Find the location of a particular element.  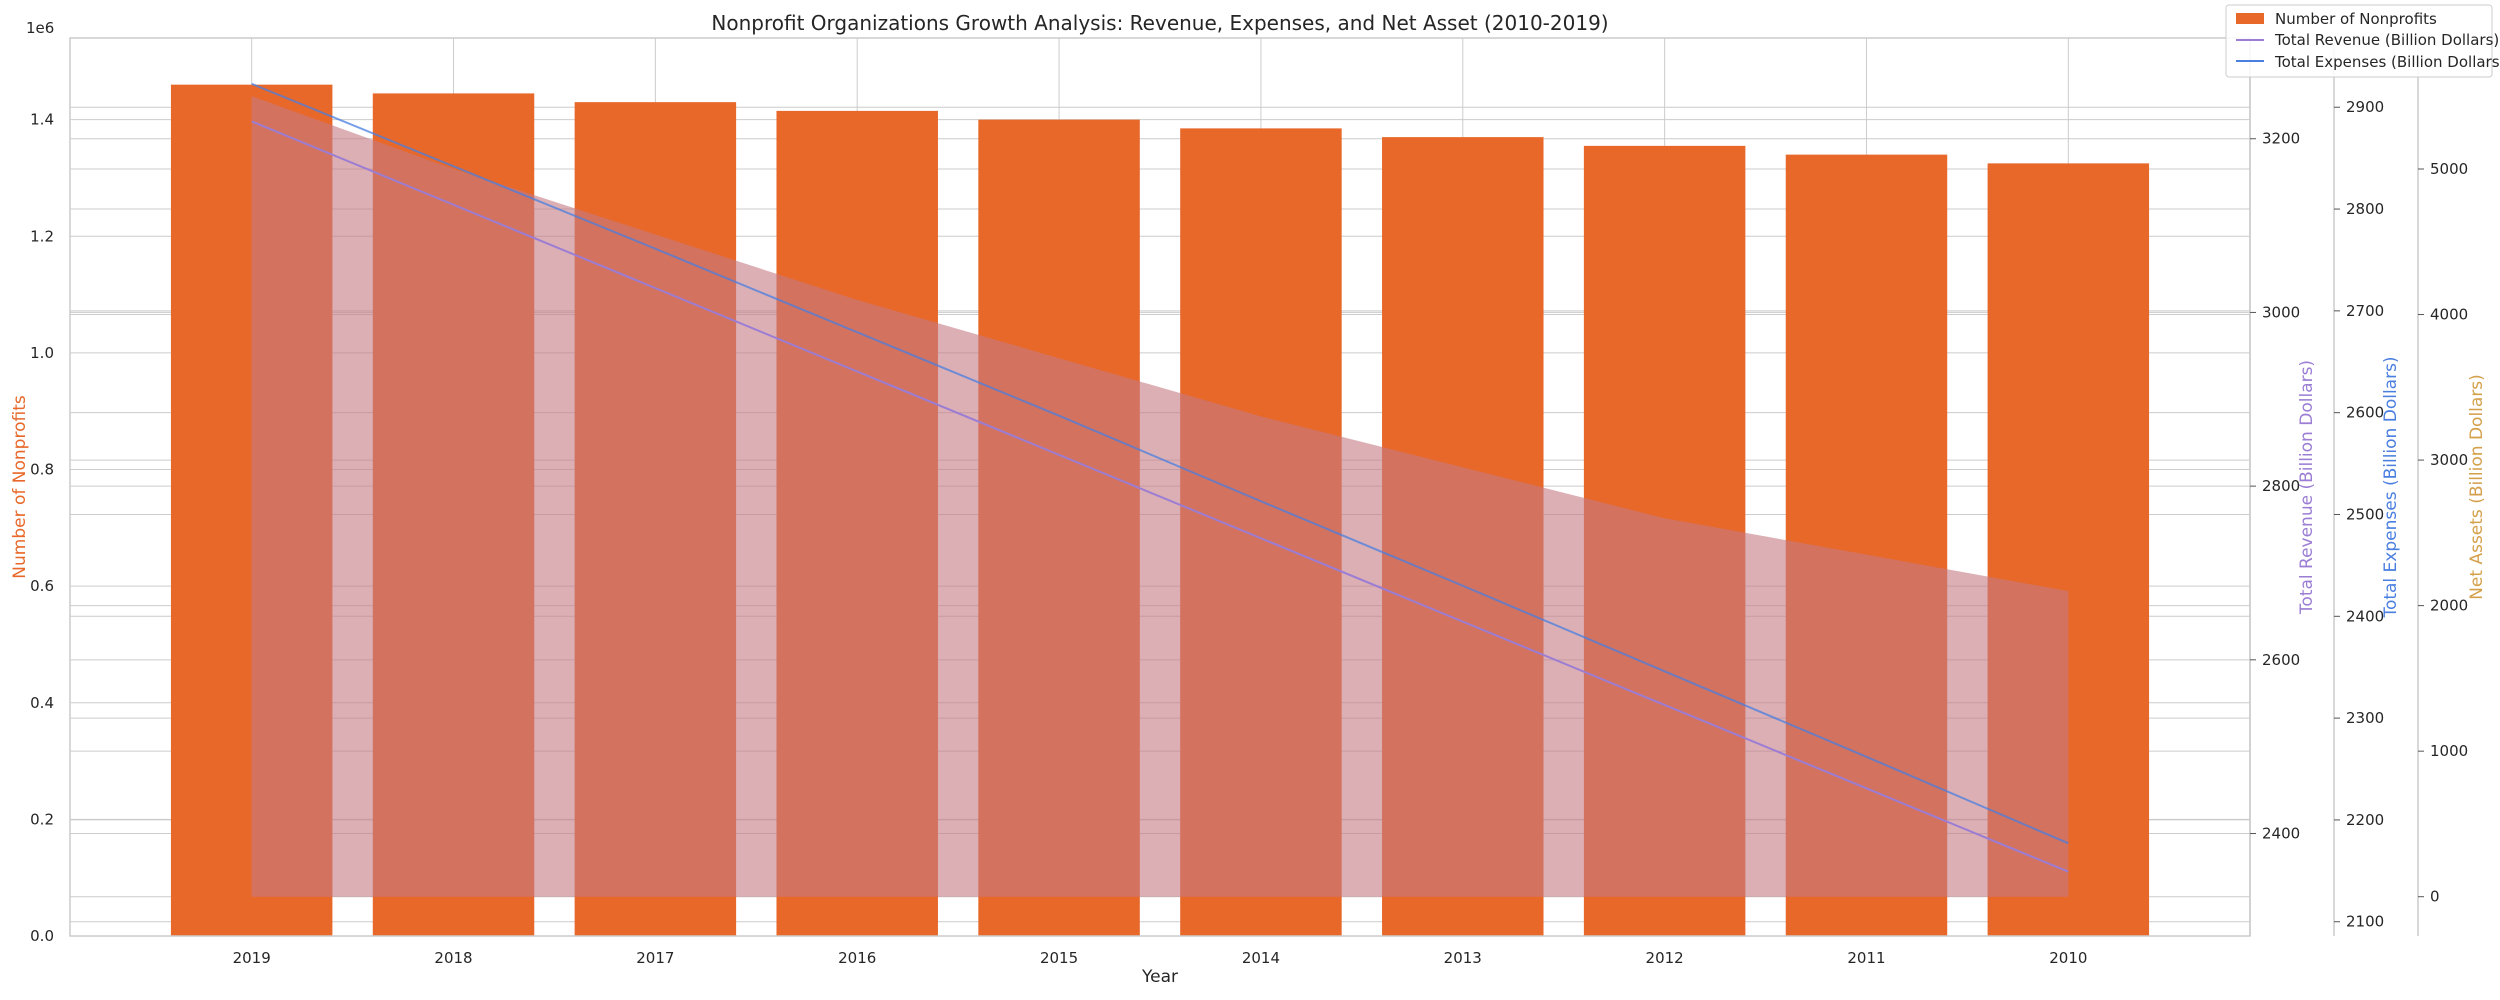

expenses-axis-tick-label: 2900 is located at coordinates (2365, 107).